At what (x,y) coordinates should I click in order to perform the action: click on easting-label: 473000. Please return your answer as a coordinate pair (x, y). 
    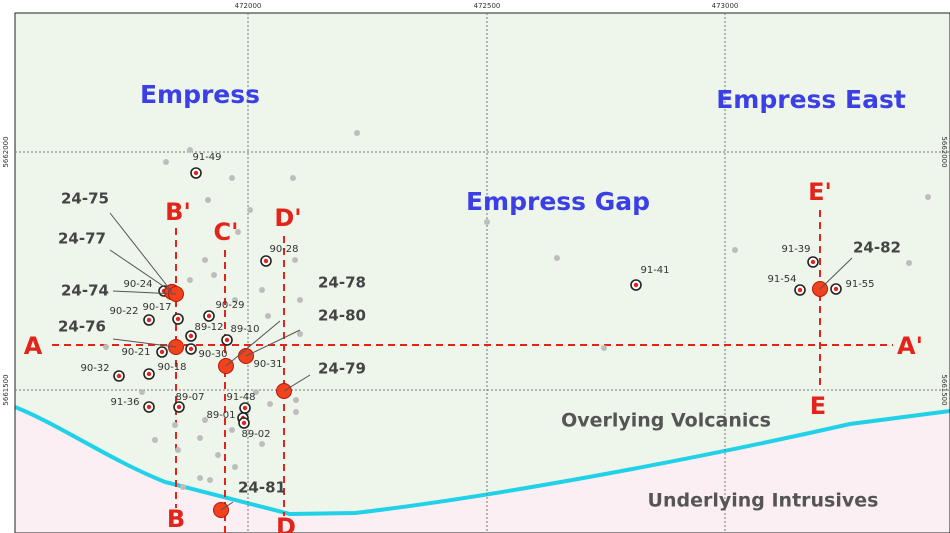
    Looking at the image, I should click on (725, 6).